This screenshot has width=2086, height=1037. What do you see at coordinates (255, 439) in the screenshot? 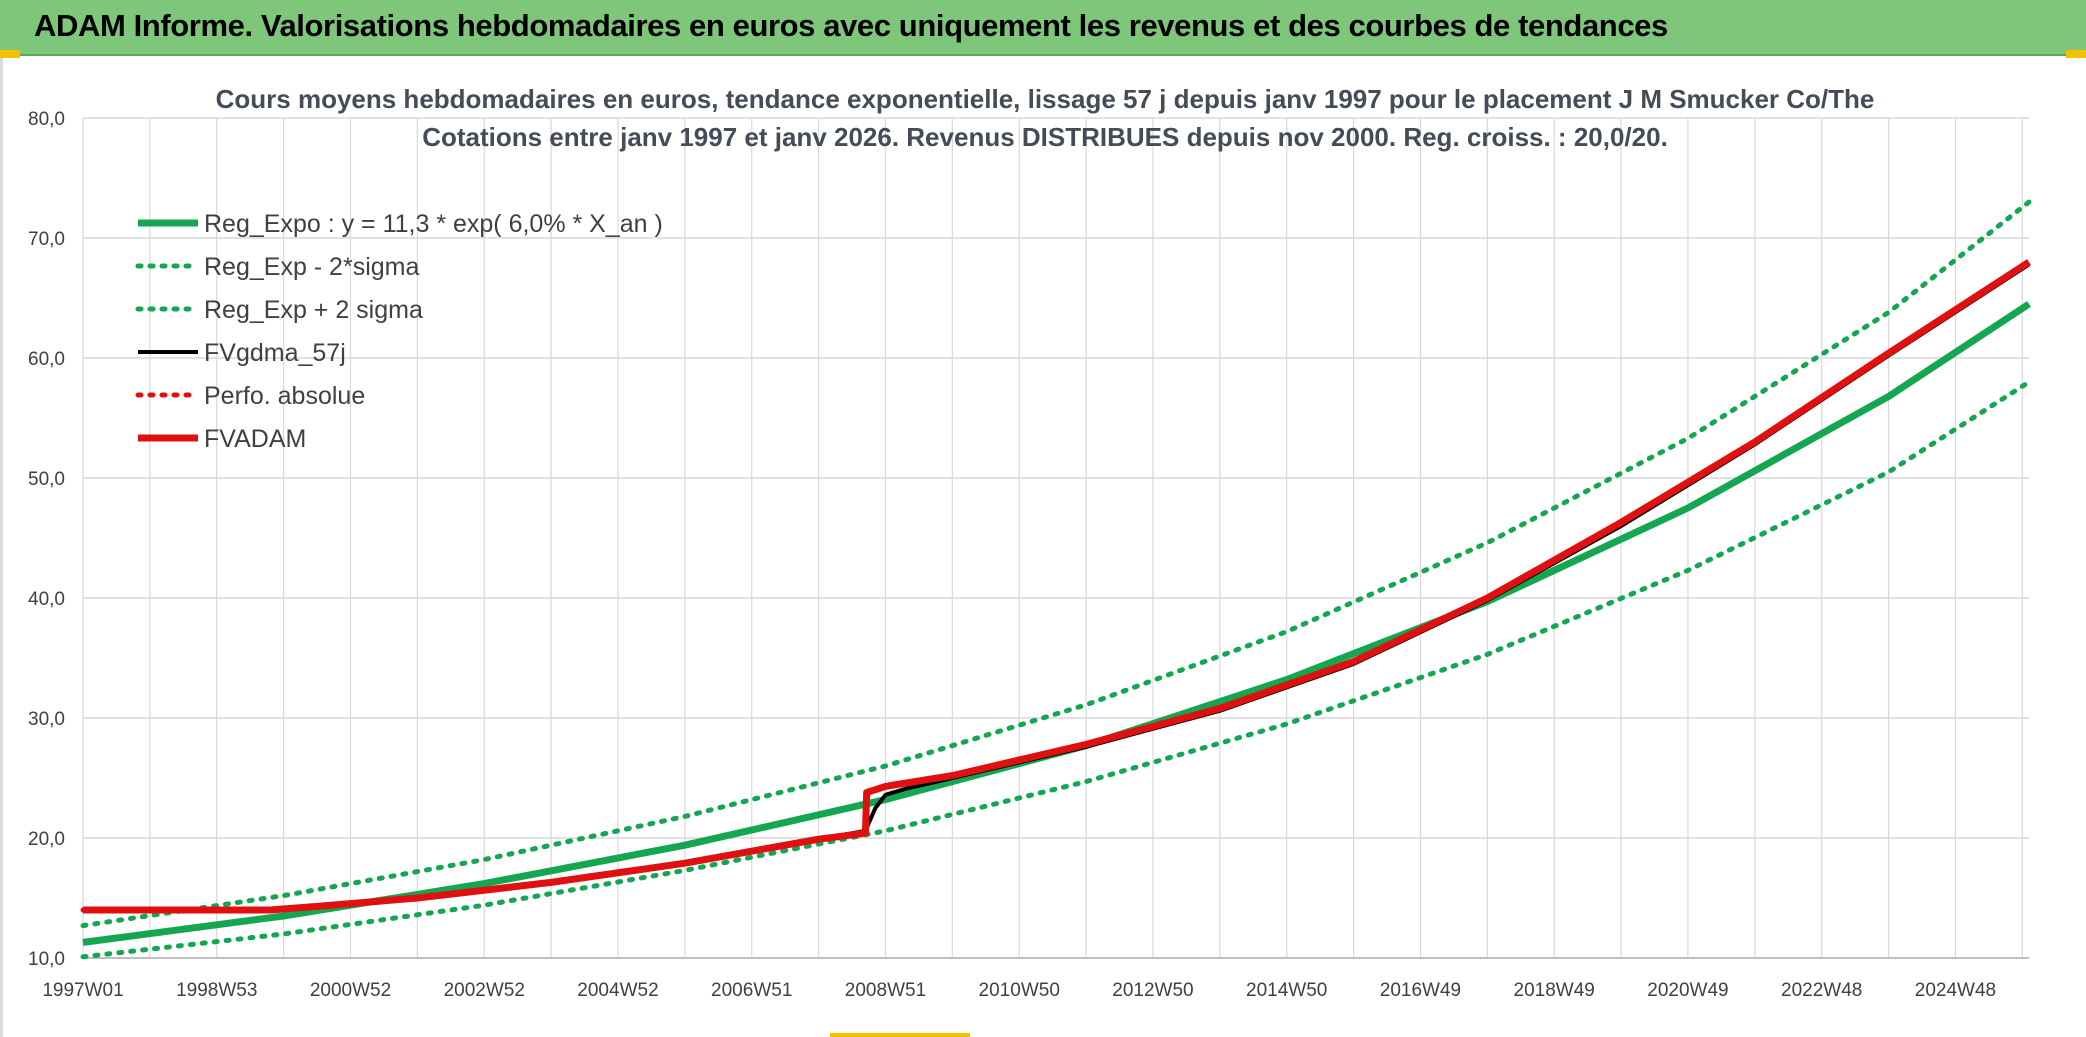
I see `legend-label: FVADAM` at bounding box center [255, 439].